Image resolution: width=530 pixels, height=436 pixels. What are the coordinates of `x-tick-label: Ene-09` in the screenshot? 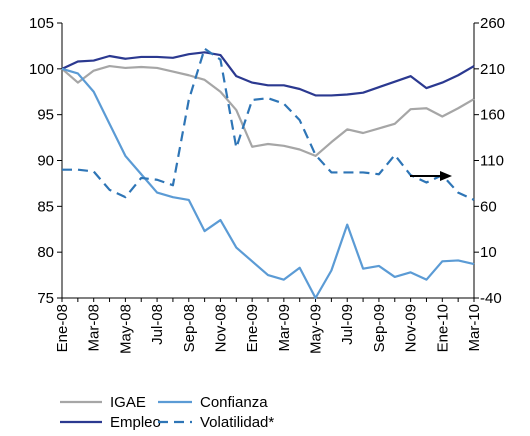 It's located at (252, 328).